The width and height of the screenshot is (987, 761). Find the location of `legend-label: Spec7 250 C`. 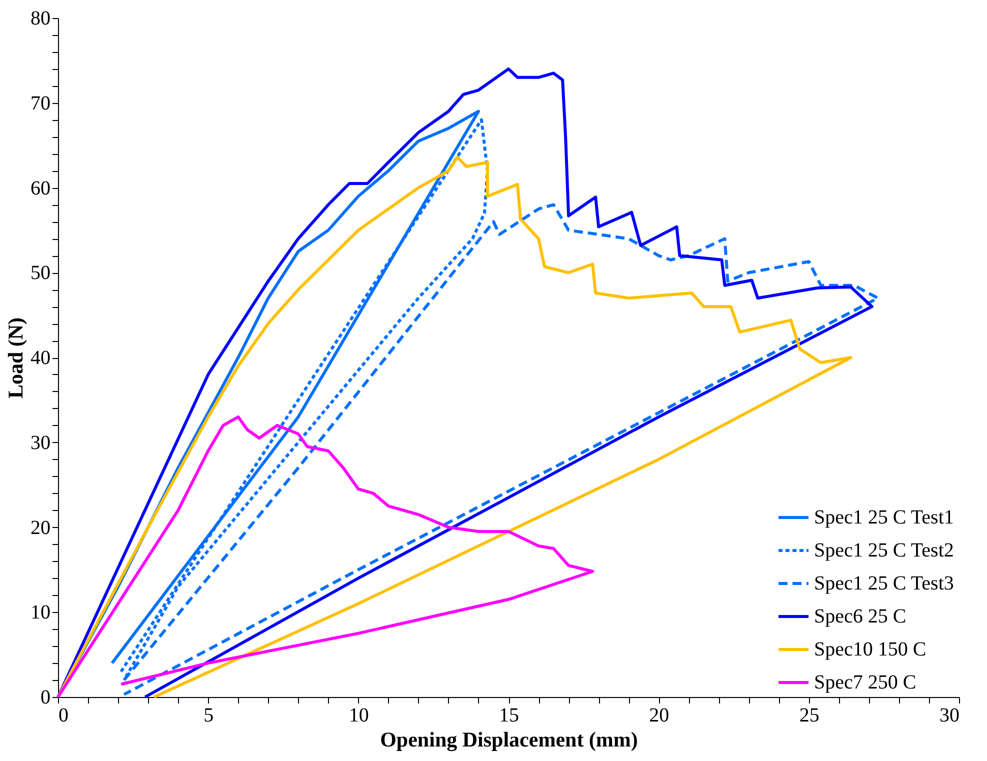

legend-label: Spec7 250 C is located at coordinates (865, 683).